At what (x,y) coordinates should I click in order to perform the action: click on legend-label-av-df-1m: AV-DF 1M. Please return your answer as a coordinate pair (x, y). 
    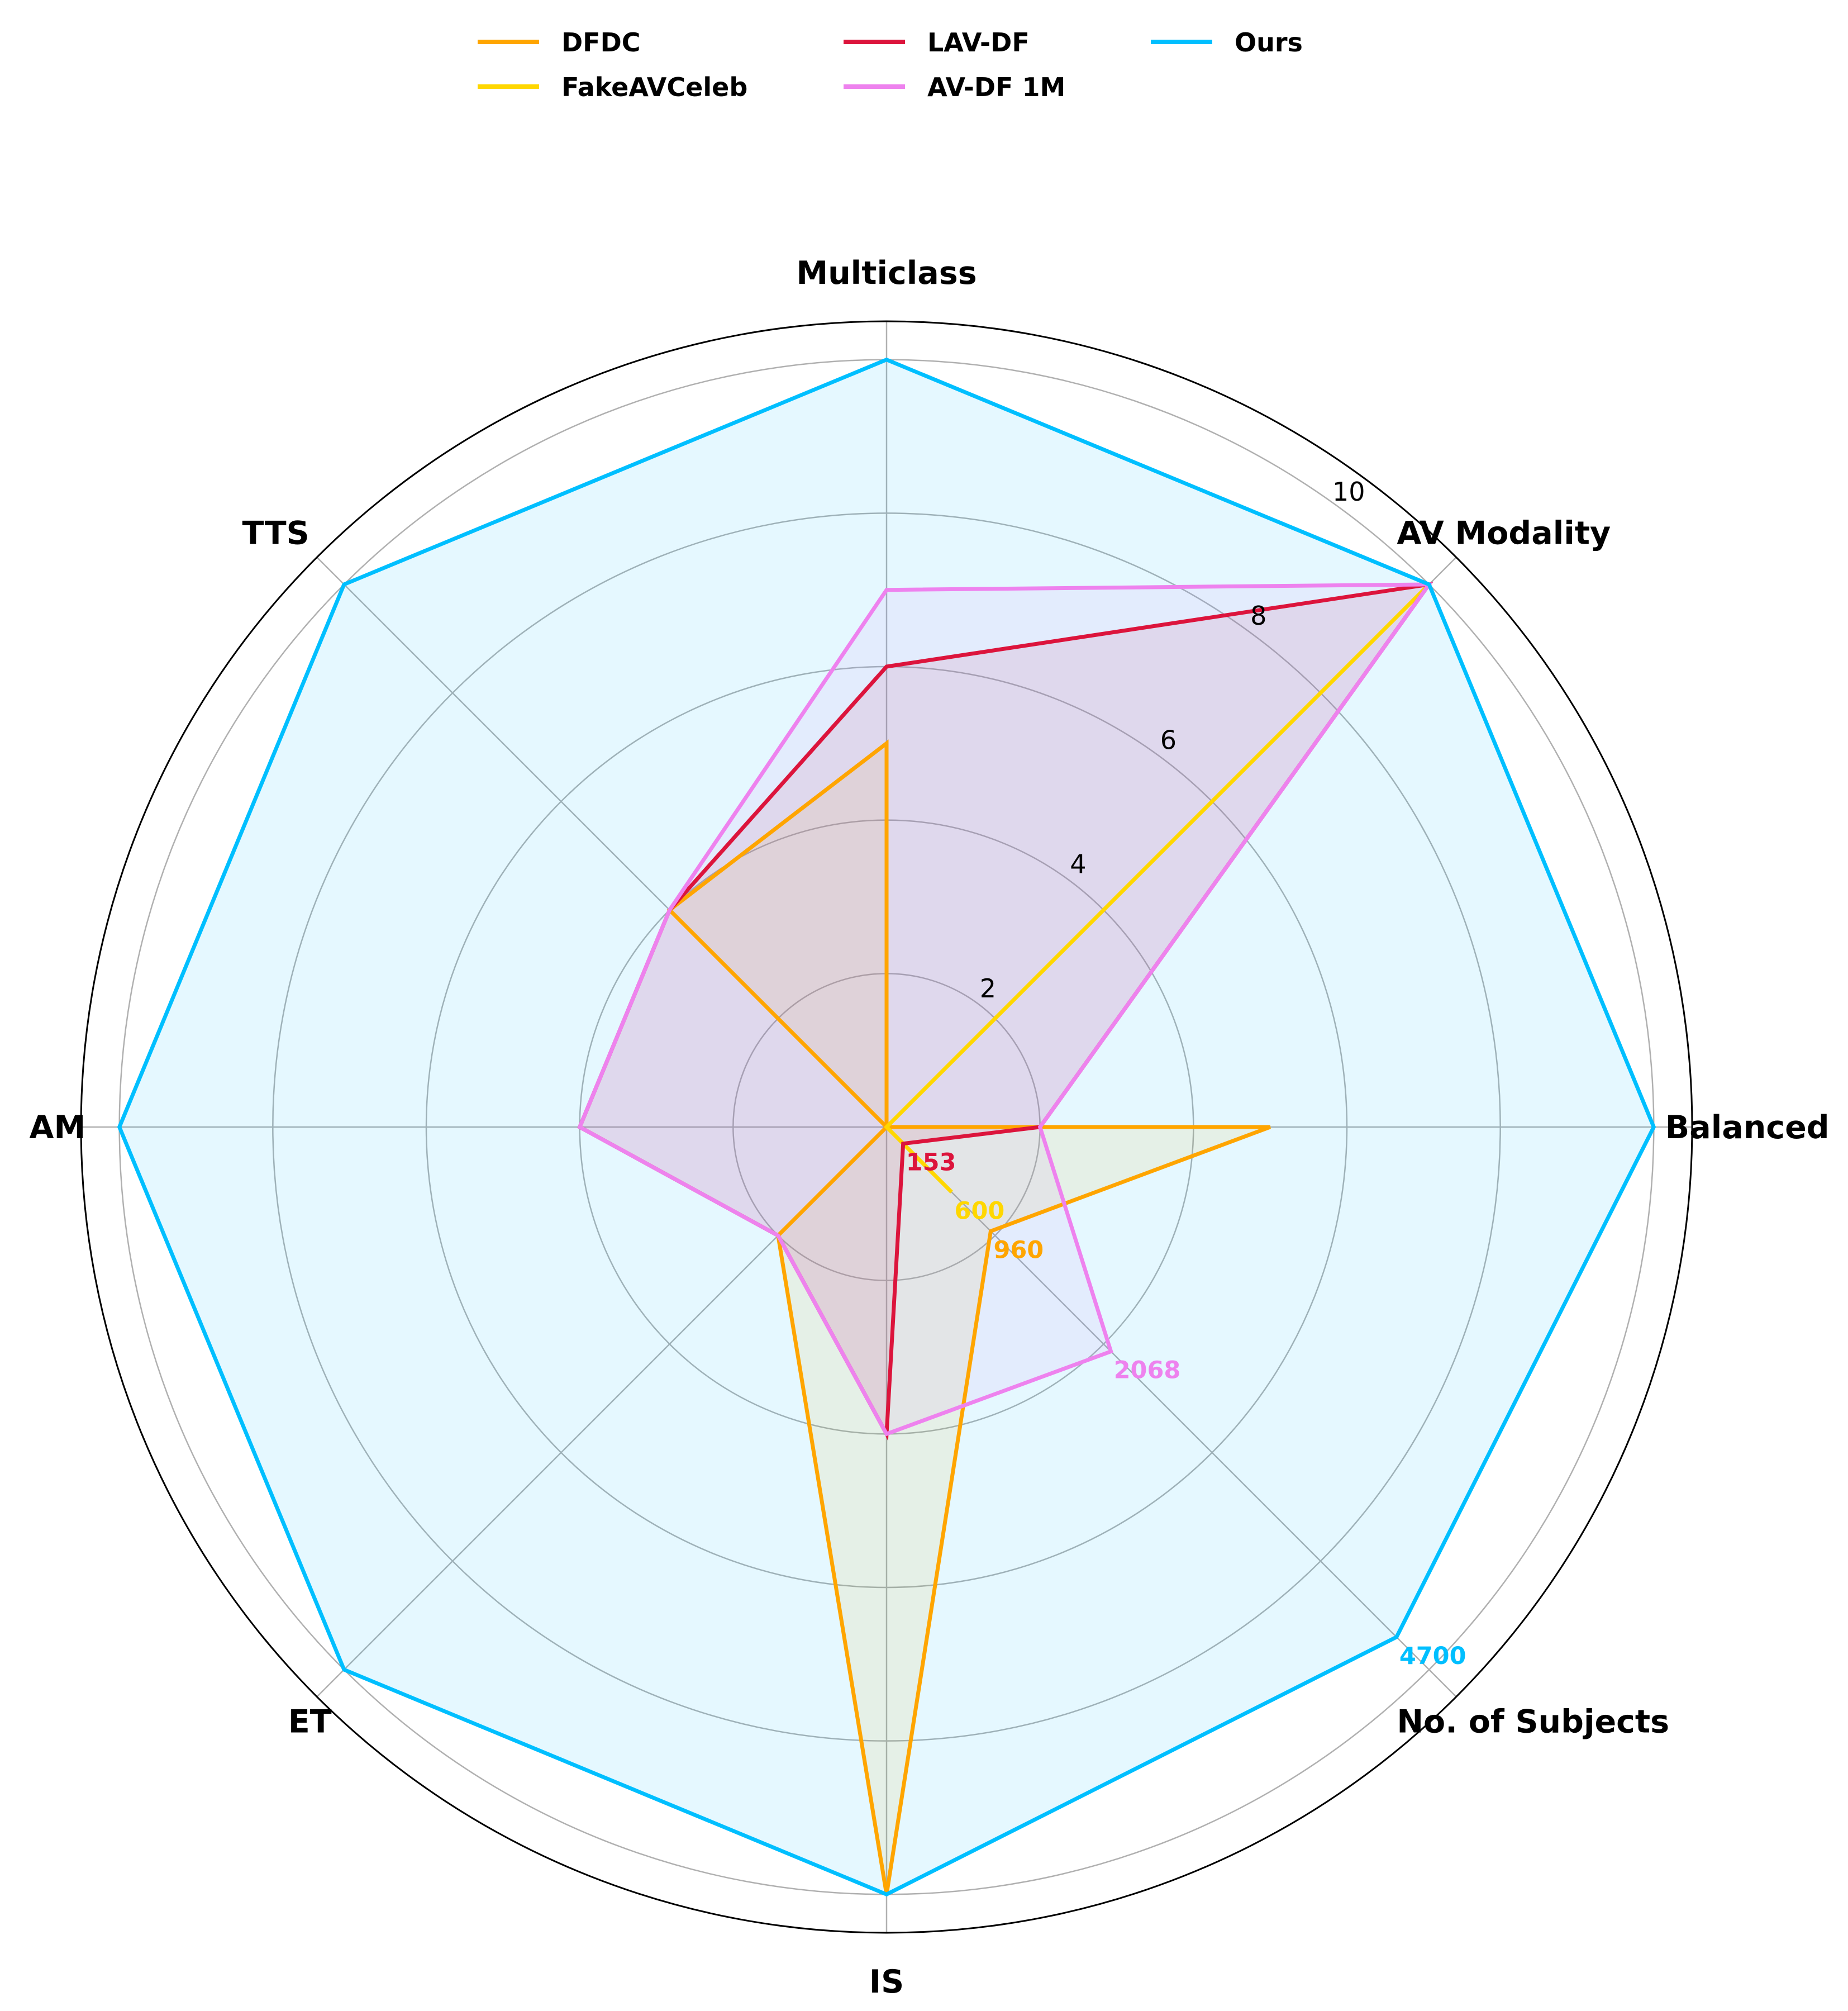
    Looking at the image, I should click on (996, 87).